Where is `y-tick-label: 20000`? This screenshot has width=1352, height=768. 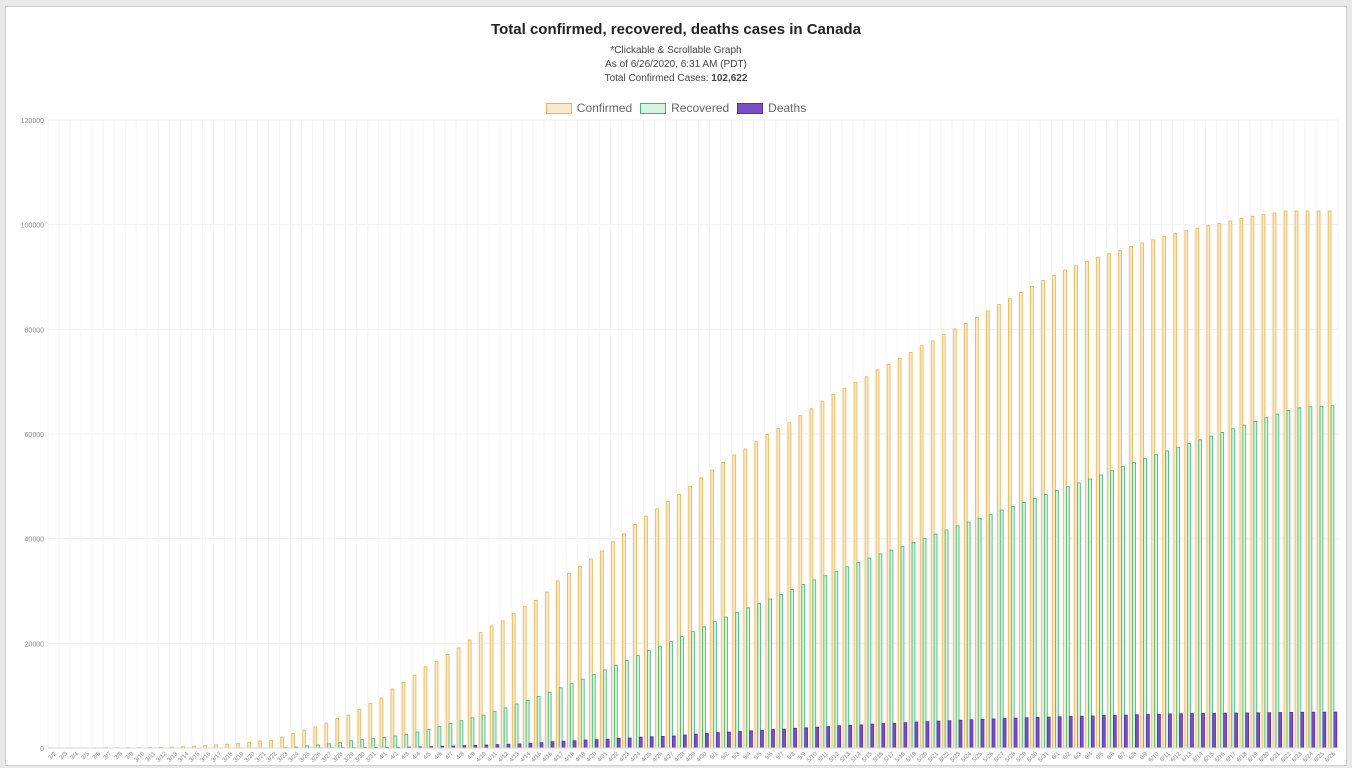
y-tick-label: 20000 is located at coordinates (35, 644).